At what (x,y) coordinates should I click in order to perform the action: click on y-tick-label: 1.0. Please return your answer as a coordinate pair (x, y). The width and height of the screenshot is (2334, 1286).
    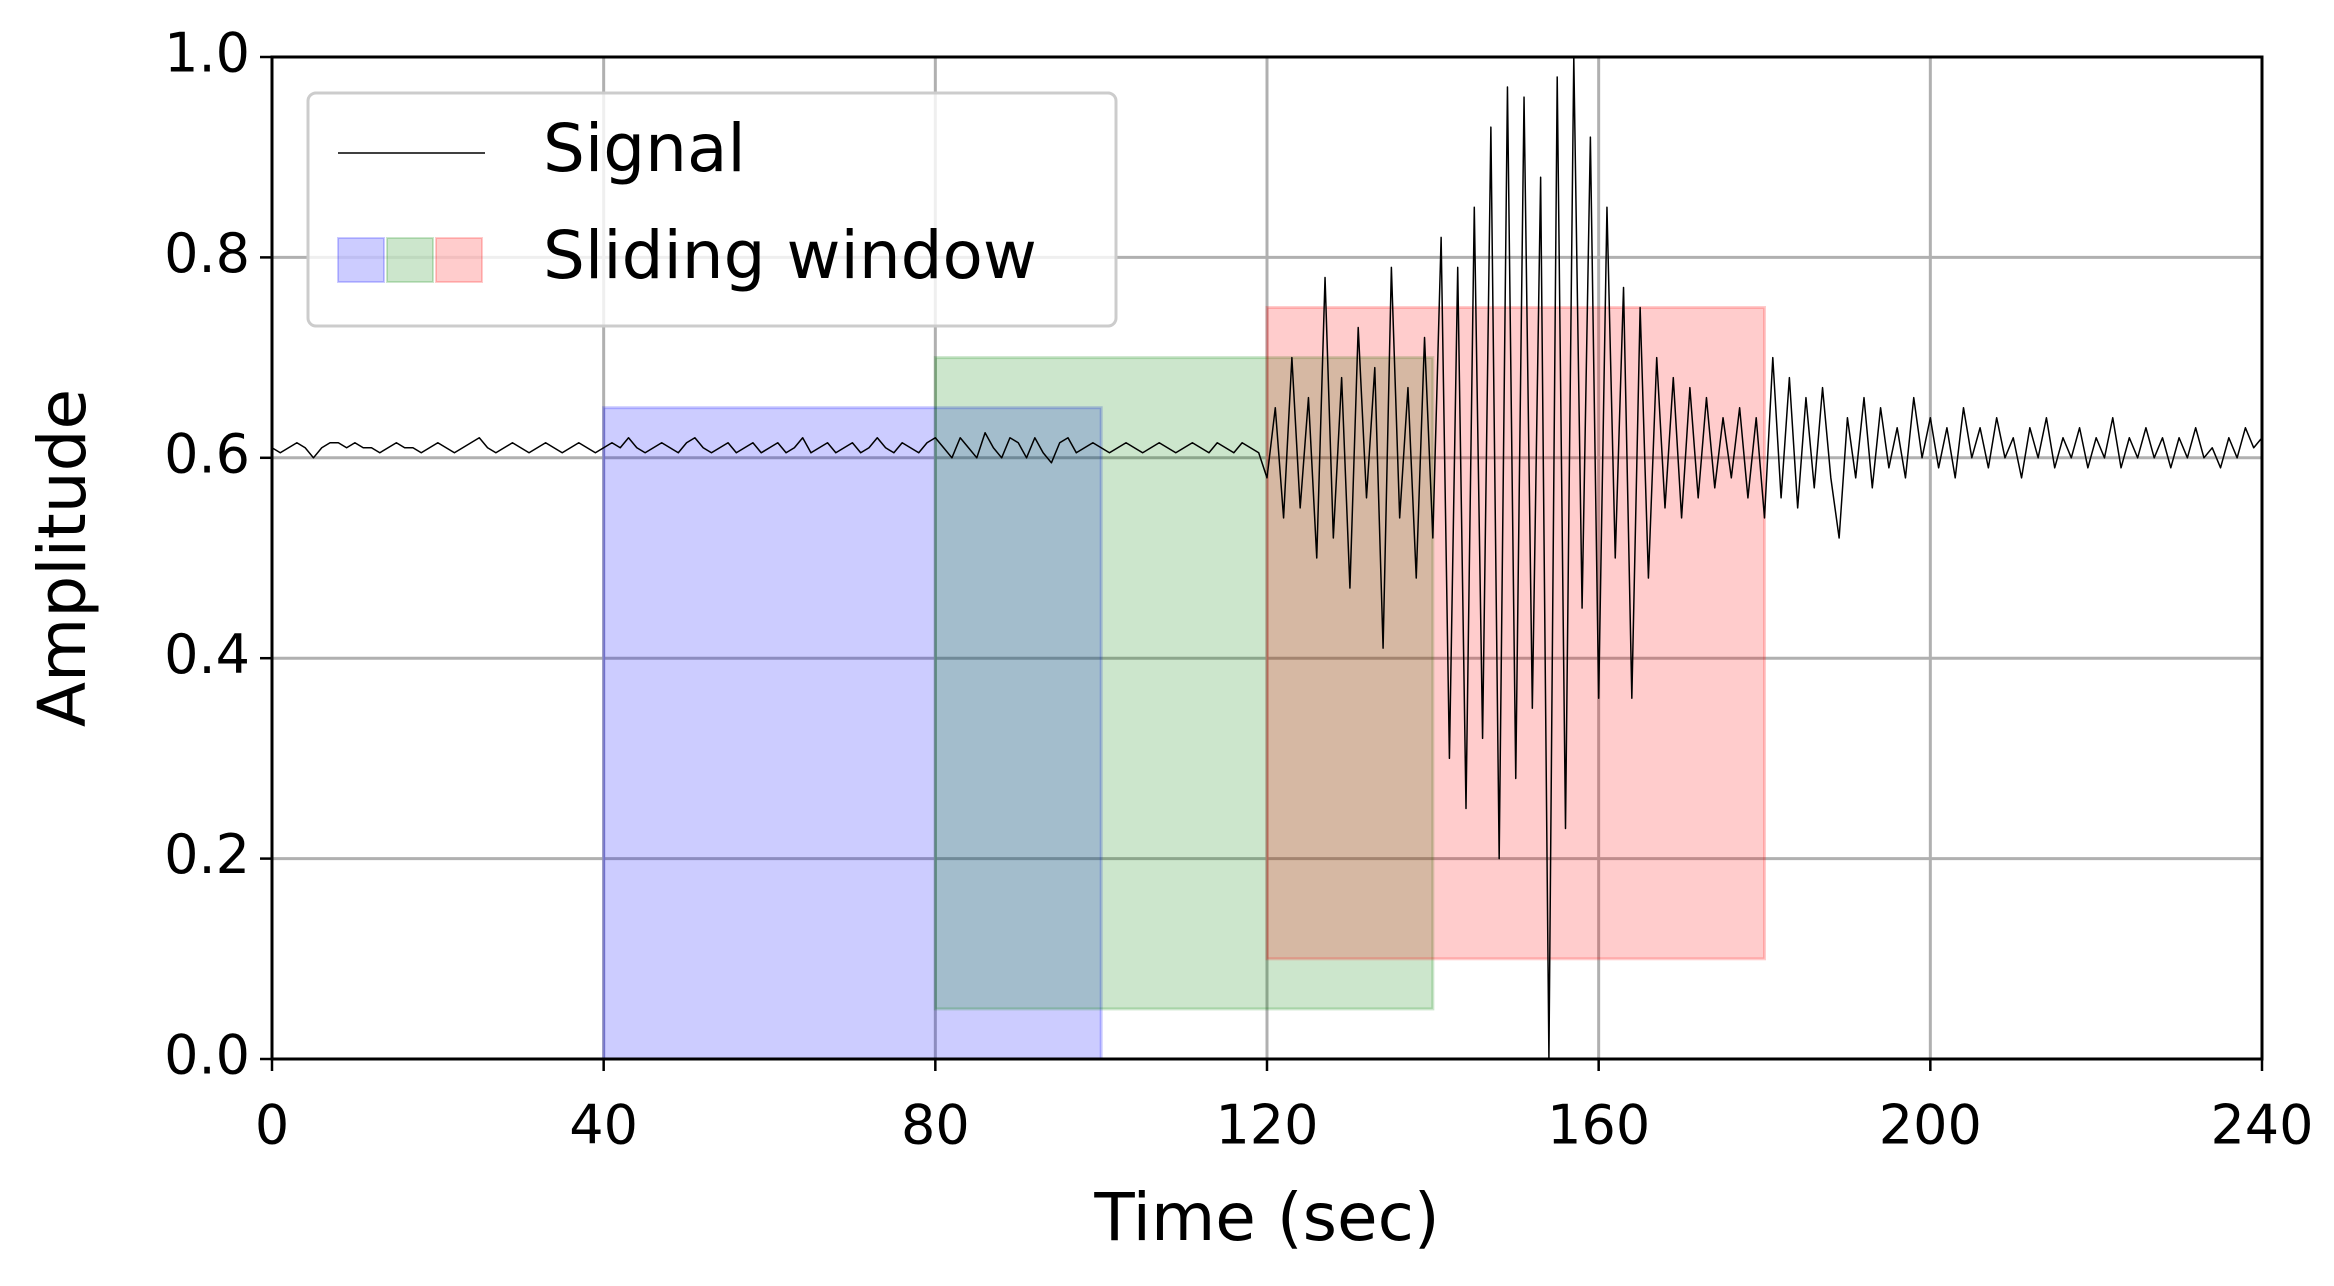
    Looking at the image, I should click on (207, 53).